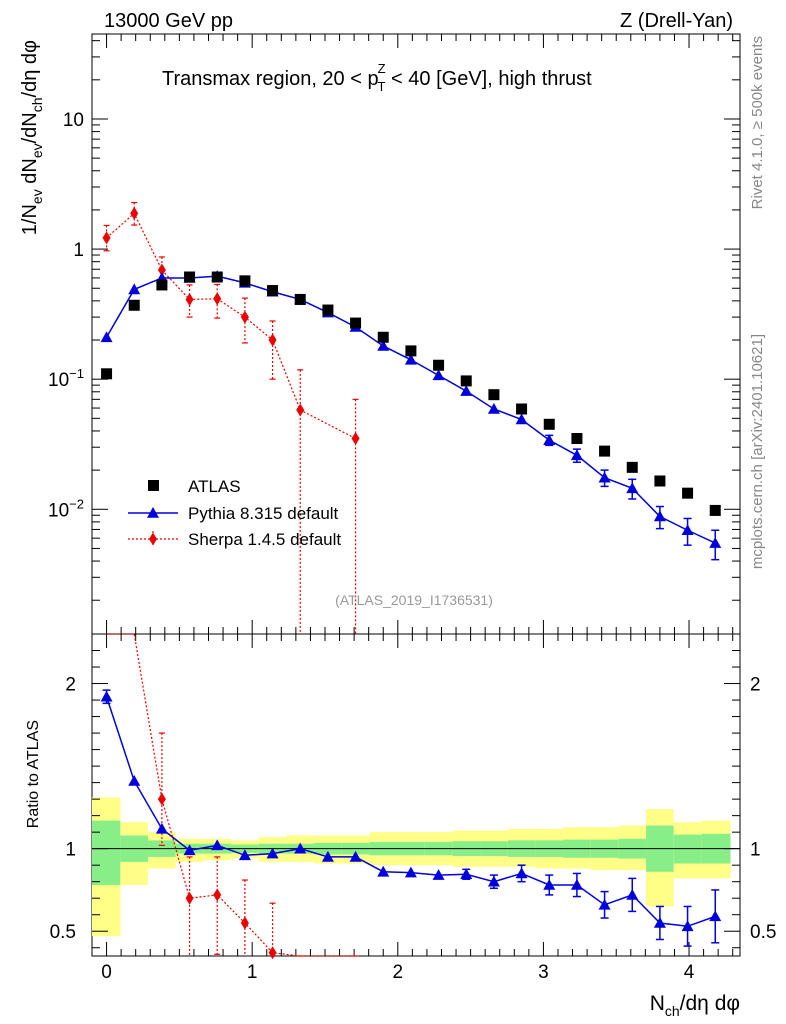 The height and width of the screenshot is (1024, 786). What do you see at coordinates (33, 774) in the screenshot?
I see `ratio-y-axis-label: Ratio to ATLAS` at bounding box center [33, 774].